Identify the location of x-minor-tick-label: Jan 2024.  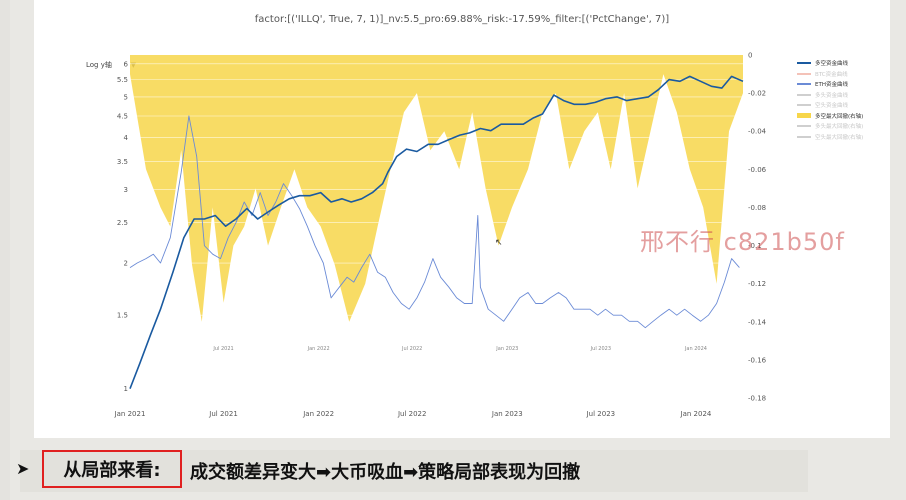
(695, 349).